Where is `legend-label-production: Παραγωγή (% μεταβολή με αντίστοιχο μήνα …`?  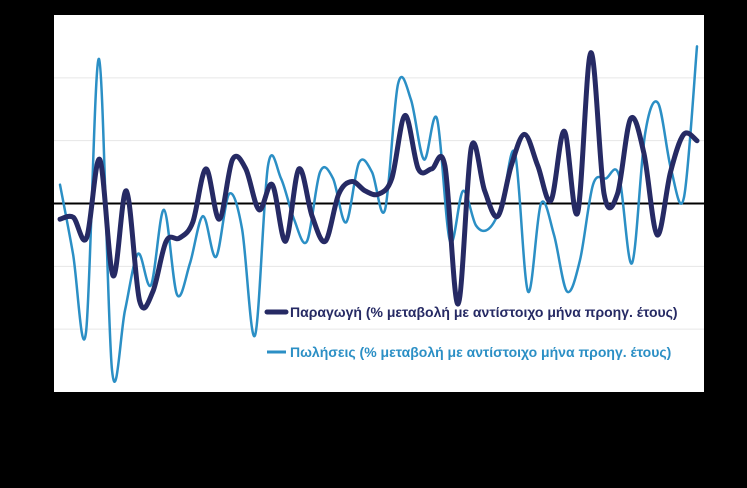 legend-label-production: Παραγωγή (% μεταβολή με αντίστοιχο μήνα … is located at coordinates (484, 312).